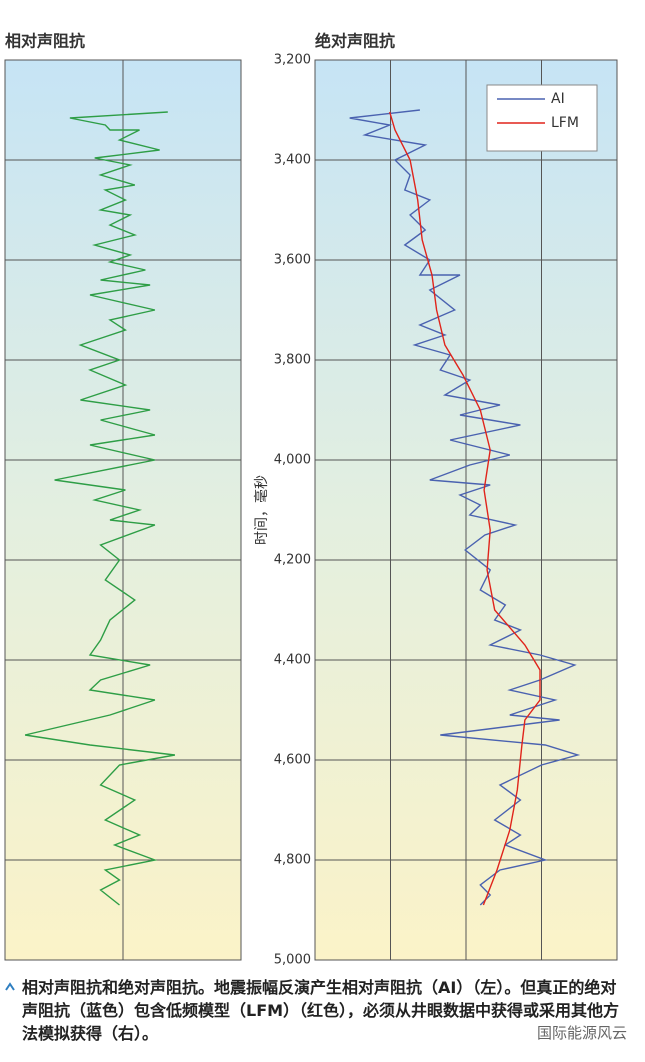  What do you see at coordinates (292, 60) in the screenshot?
I see `y-tick-label: 3,200` at bounding box center [292, 60].